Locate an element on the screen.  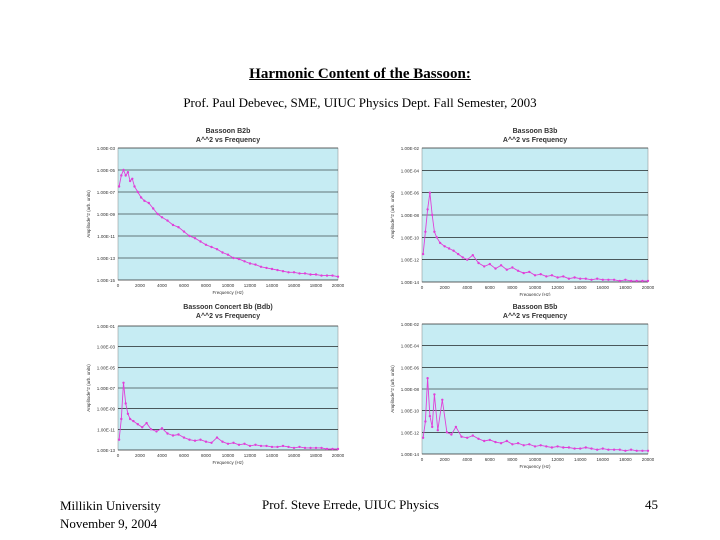
y-tick-label: 1.00E-08 is located at coordinates (410, 215).